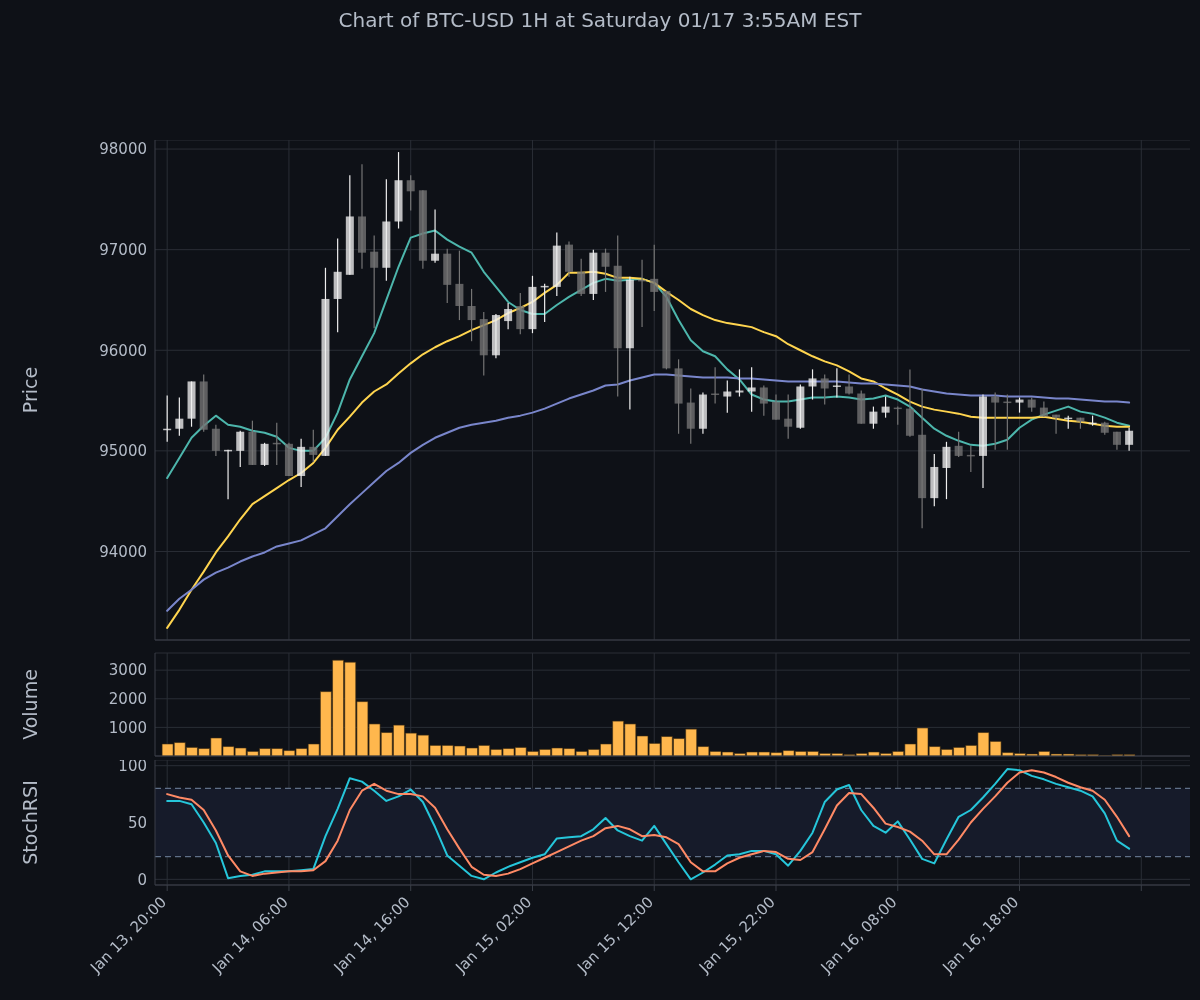 The image size is (1200, 1000). Describe the element at coordinates (142, 879) in the screenshot. I see `y-tick-label: 0` at that location.